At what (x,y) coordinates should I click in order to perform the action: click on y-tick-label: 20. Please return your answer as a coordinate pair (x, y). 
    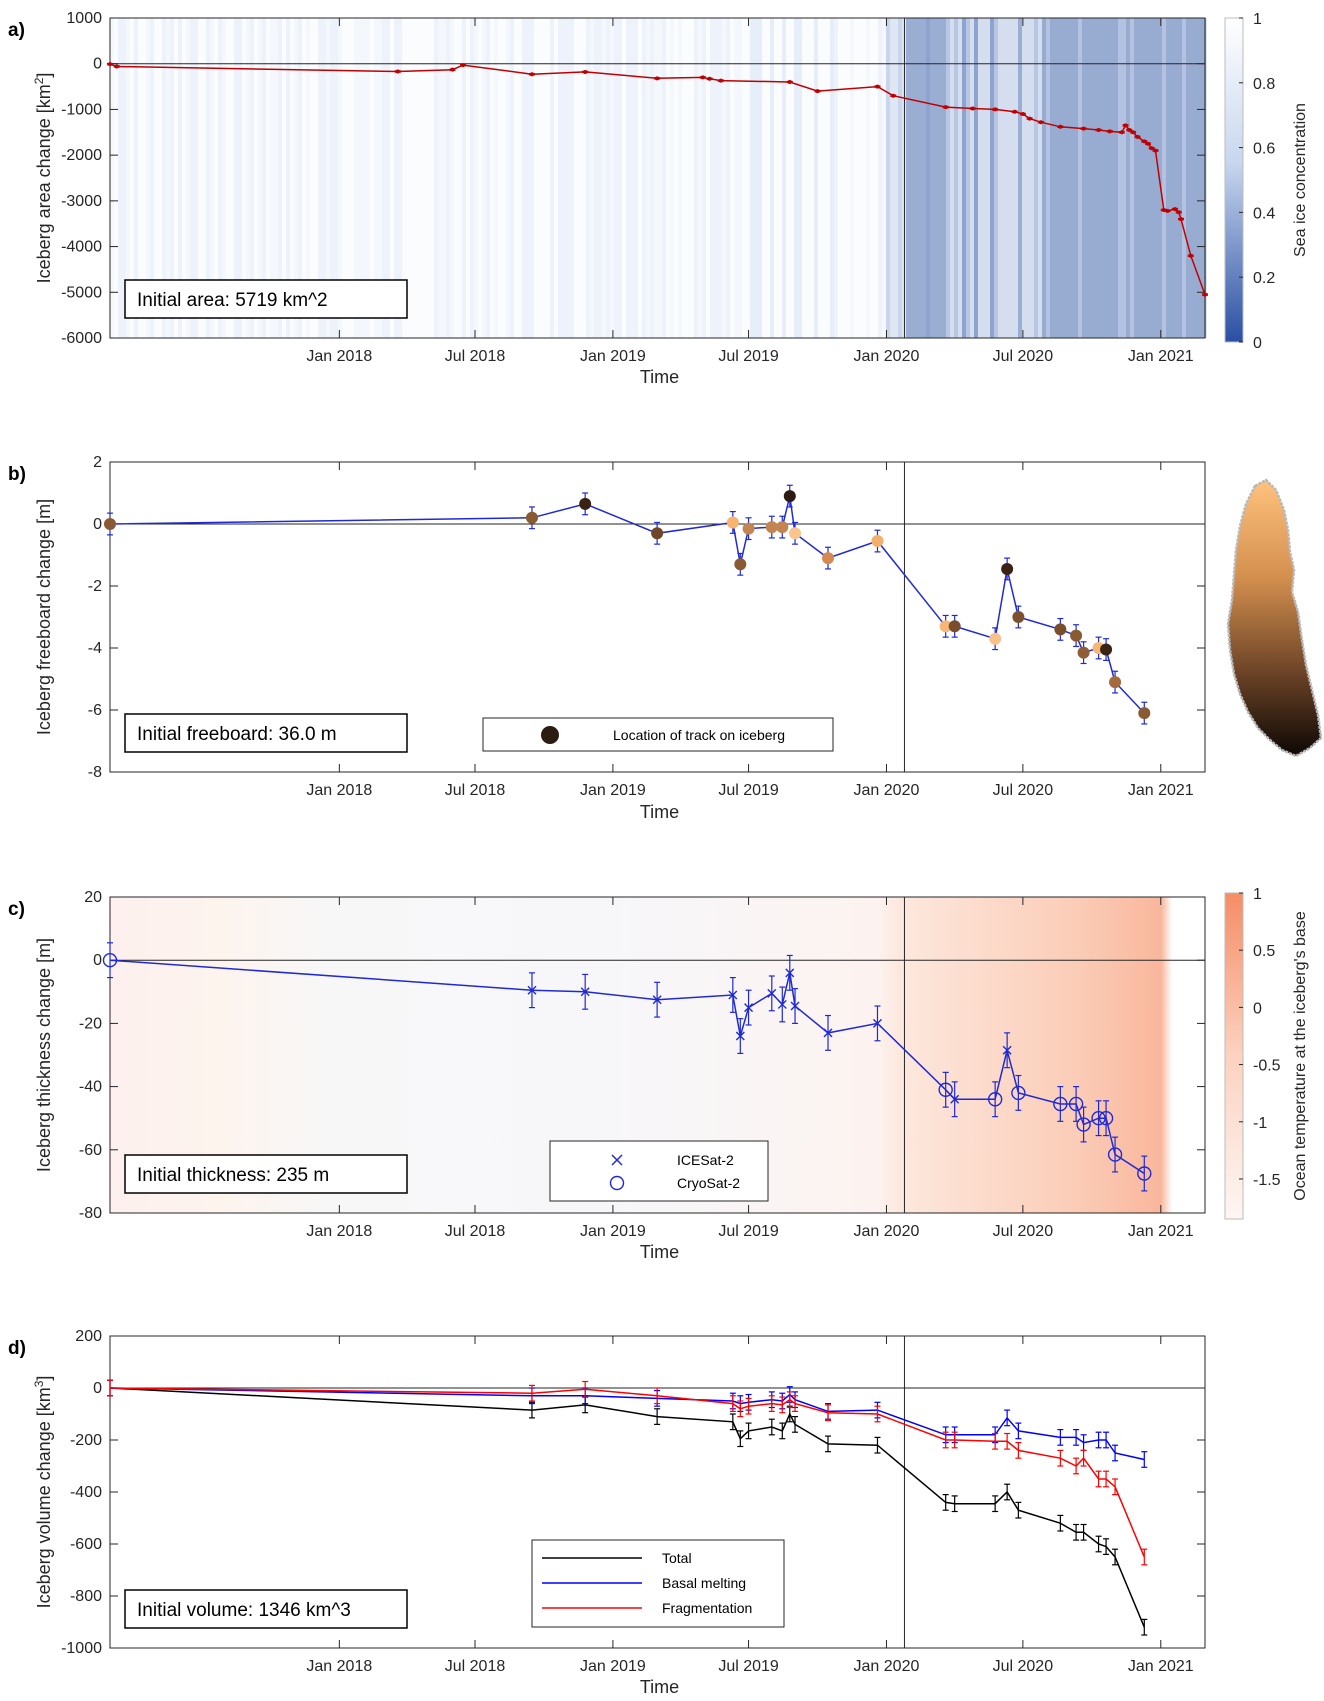
    Looking at the image, I should click on (93, 897).